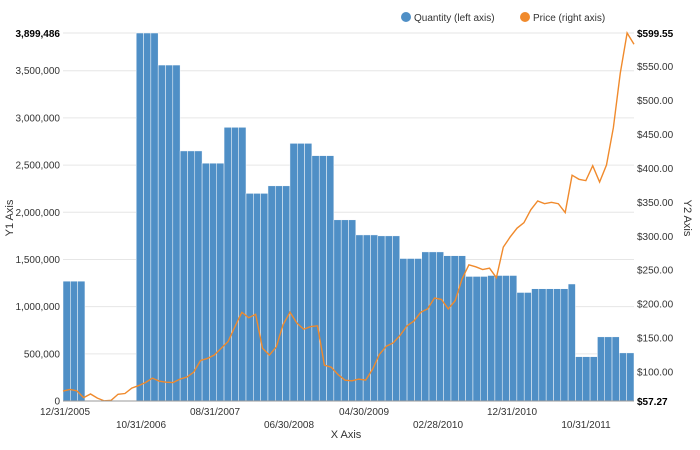 The image size is (700, 450). What do you see at coordinates (57, 402) in the screenshot?
I see `y1-tick-label: 0` at bounding box center [57, 402].